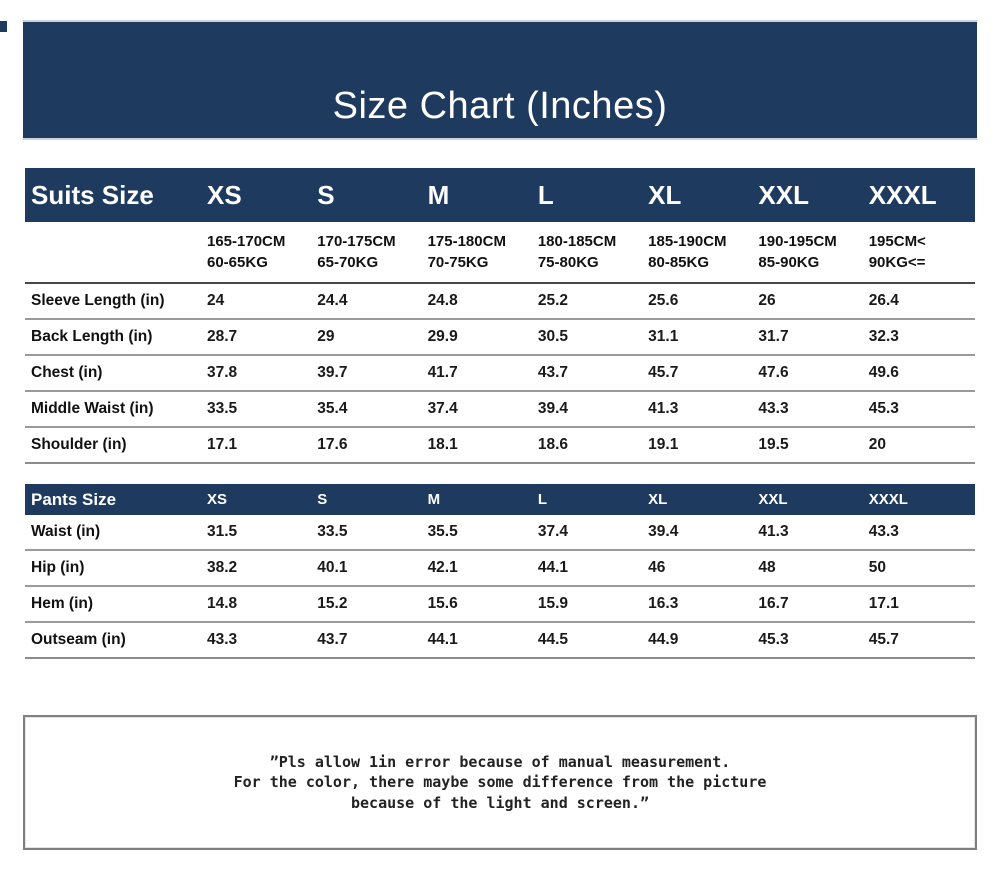 The height and width of the screenshot is (874, 1000). Describe the element at coordinates (98, 300) in the screenshot. I see `suits-row-label: Sleeve Length (in)` at that location.